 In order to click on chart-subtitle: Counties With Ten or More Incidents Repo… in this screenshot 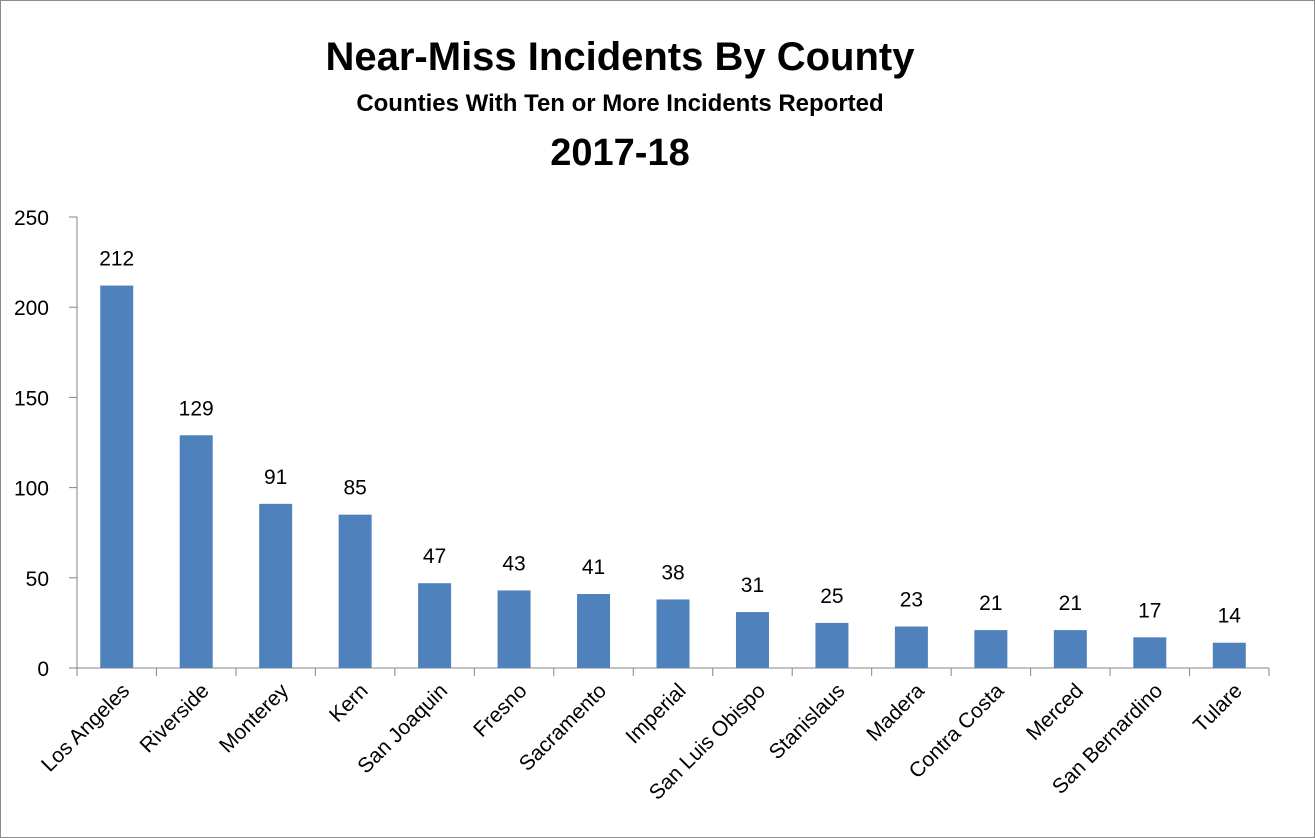, I will do `click(620, 103)`.